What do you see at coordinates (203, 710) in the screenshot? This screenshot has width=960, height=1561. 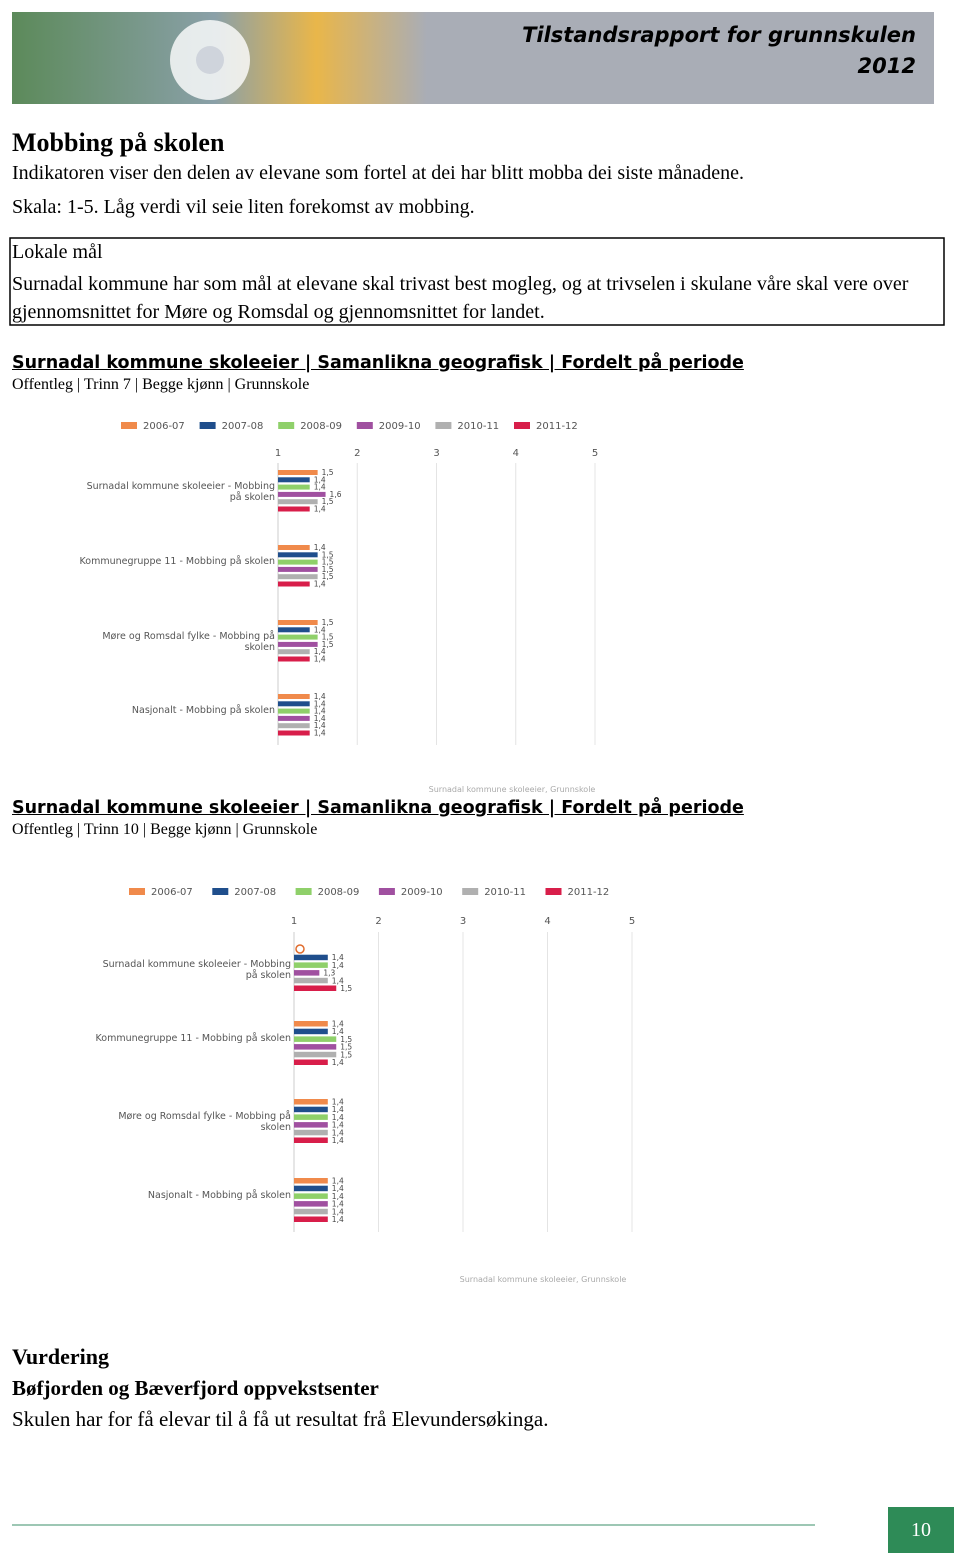 I see `category-label: Nasjonalt - Mobbing på skolen` at bounding box center [203, 710].